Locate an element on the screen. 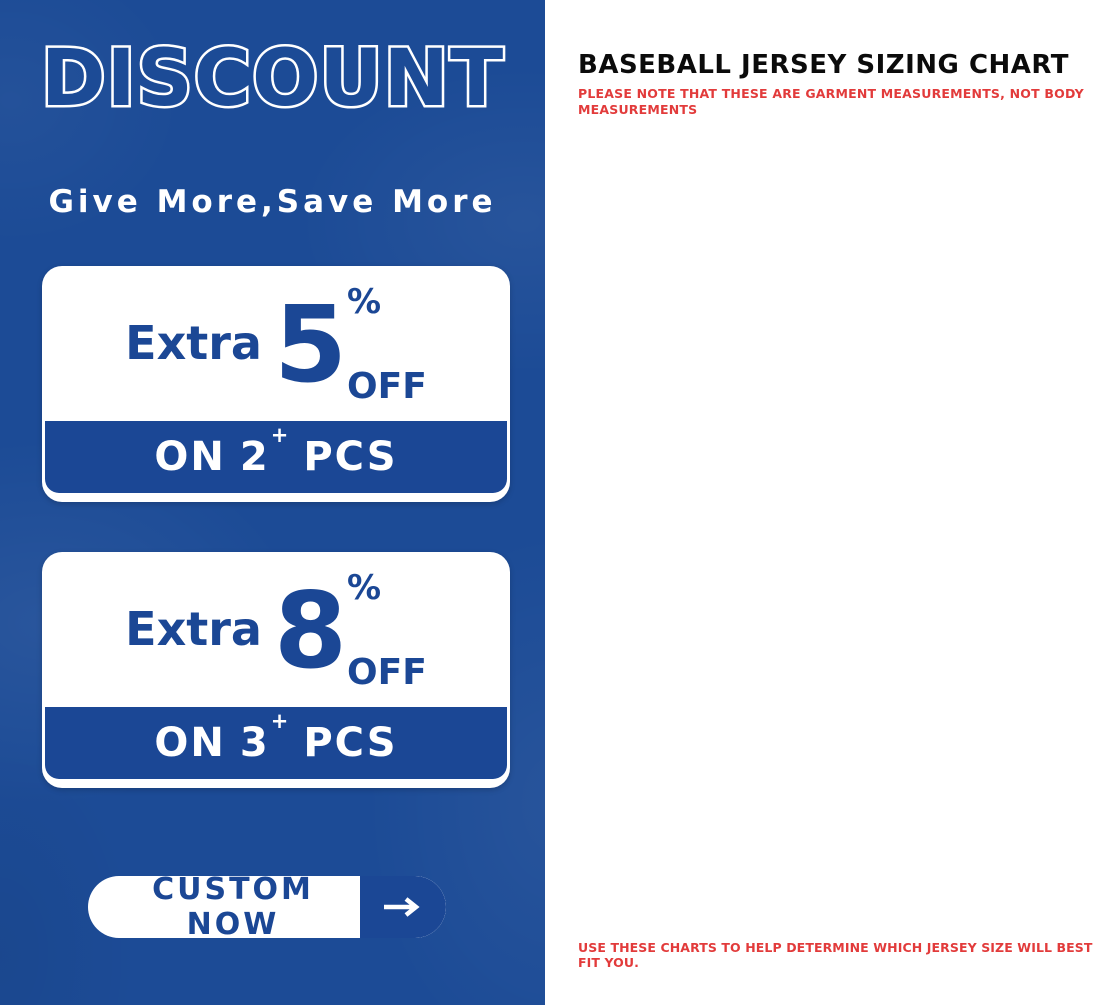 The image size is (1116, 1005). discount-percent-value: 8 is located at coordinates (310, 631).